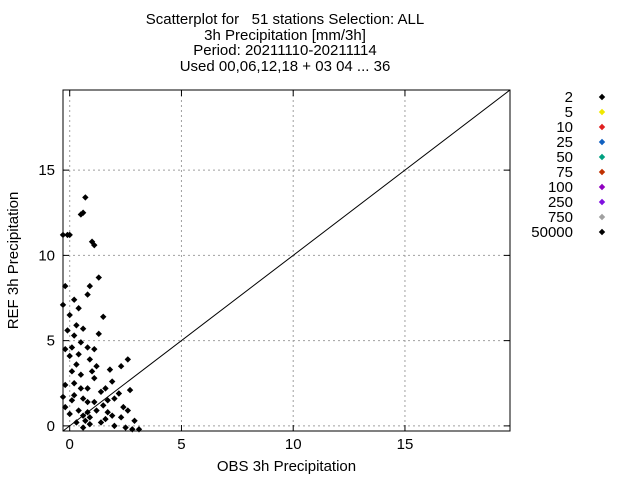 The width and height of the screenshot is (640, 480). Describe the element at coordinates (560, 202) in the screenshot. I see `legend-label-7: 250` at that location.